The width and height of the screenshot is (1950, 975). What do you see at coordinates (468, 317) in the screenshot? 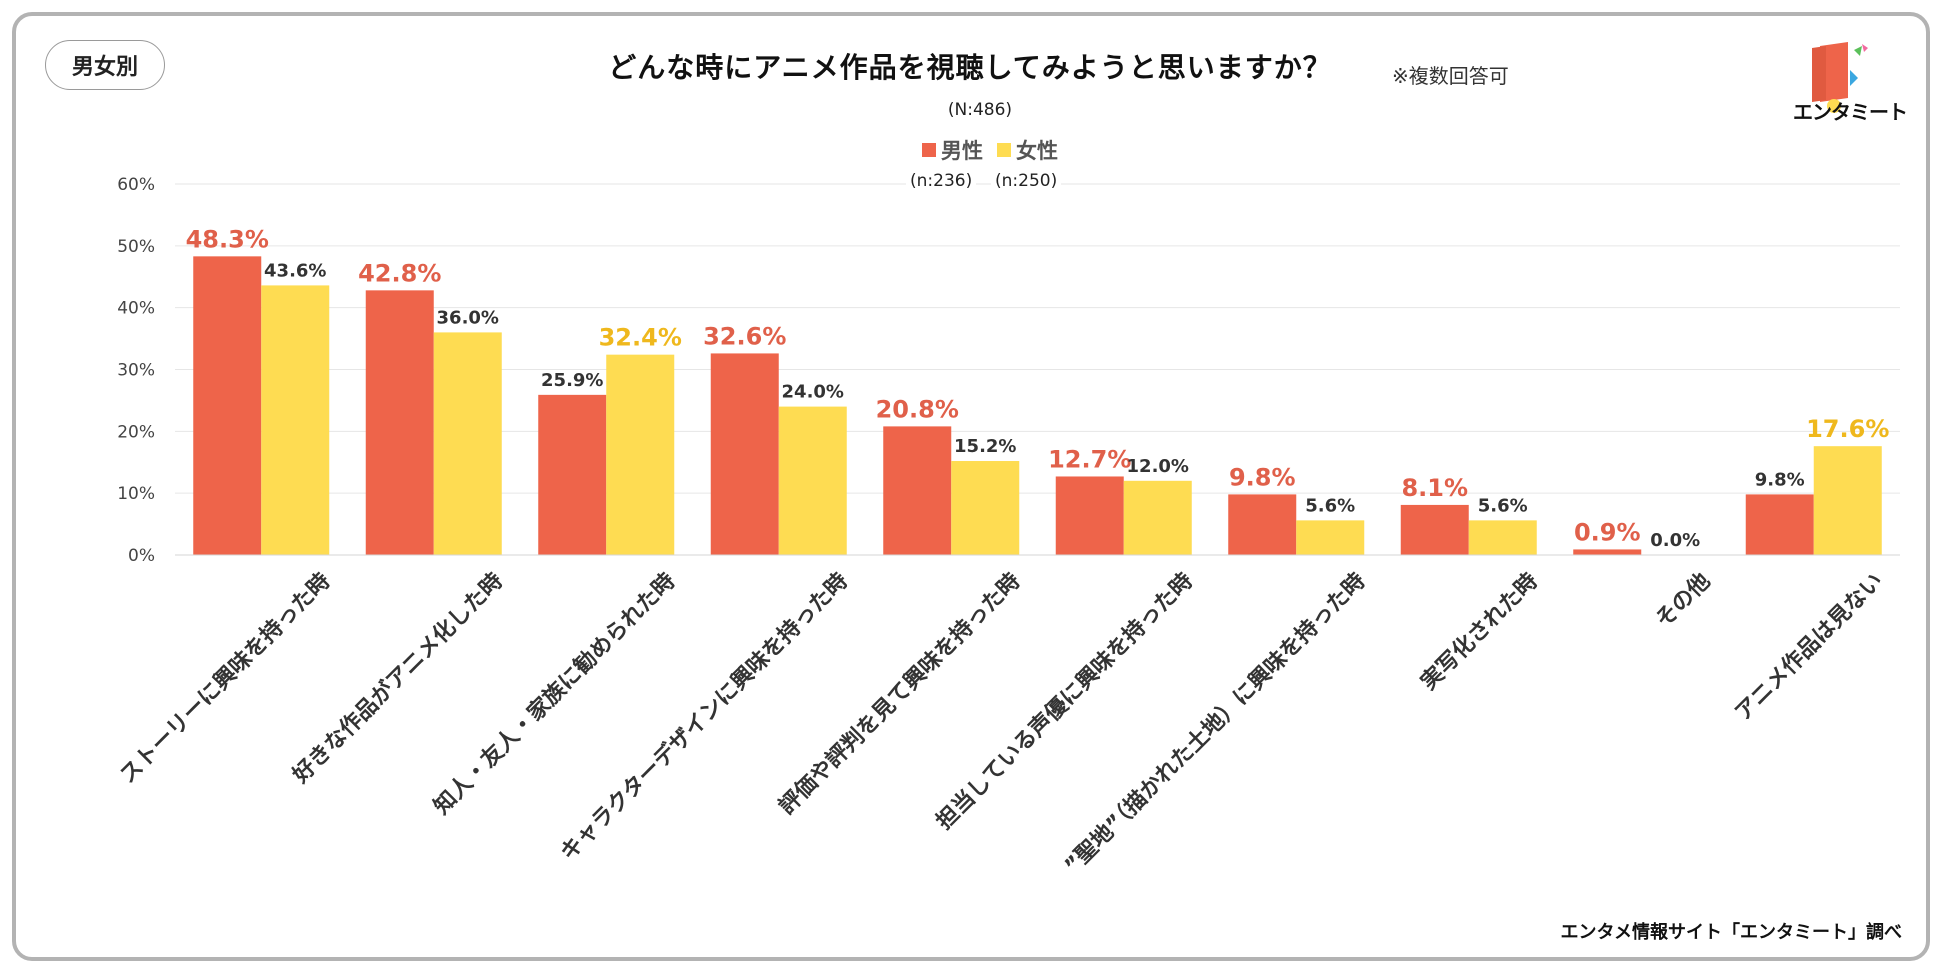
I see `data-label-female: 36.0%` at bounding box center [468, 317].